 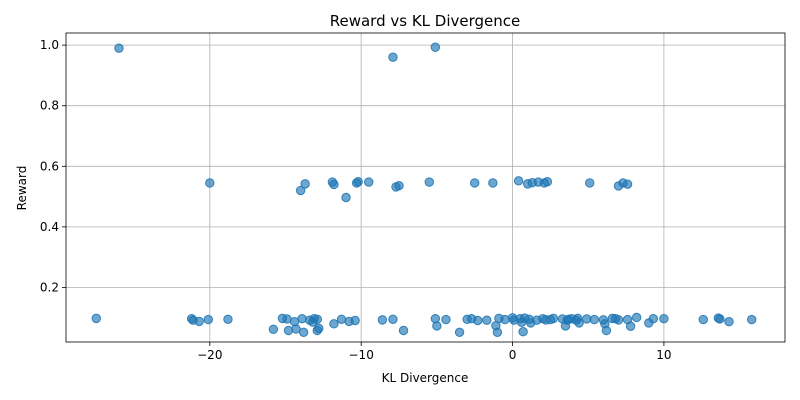 I want to click on x-ticks: −20 −10 0 10, so click(x=434, y=352).